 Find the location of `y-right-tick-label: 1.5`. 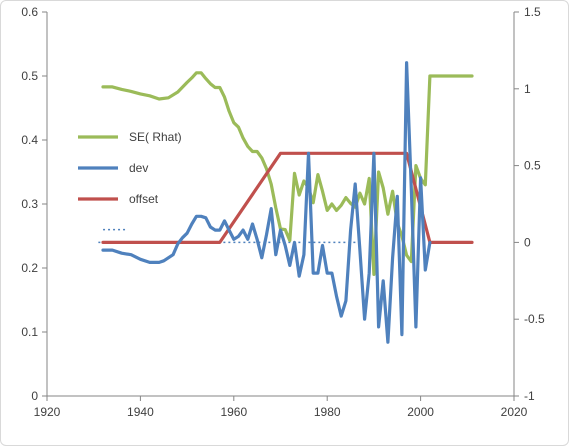

y-right-tick-label: 1.5 is located at coordinates (532, 12).